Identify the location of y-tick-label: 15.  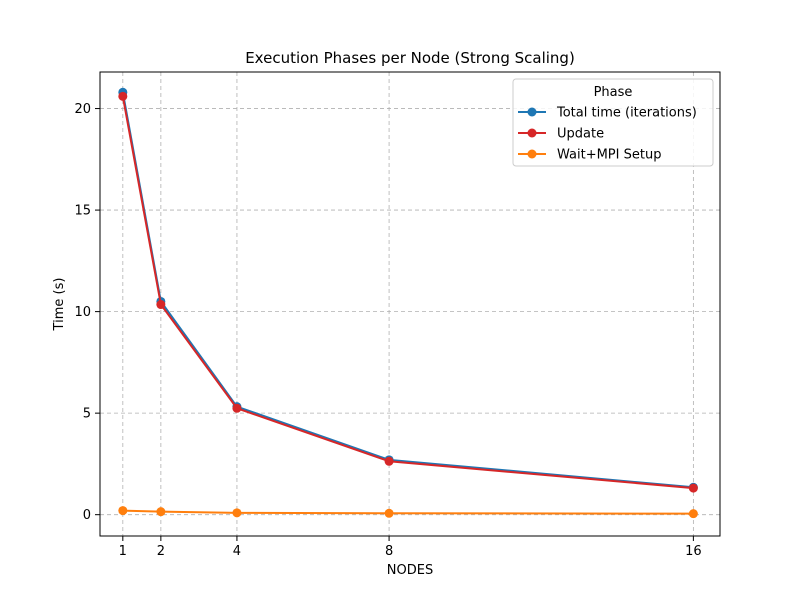
(82, 211).